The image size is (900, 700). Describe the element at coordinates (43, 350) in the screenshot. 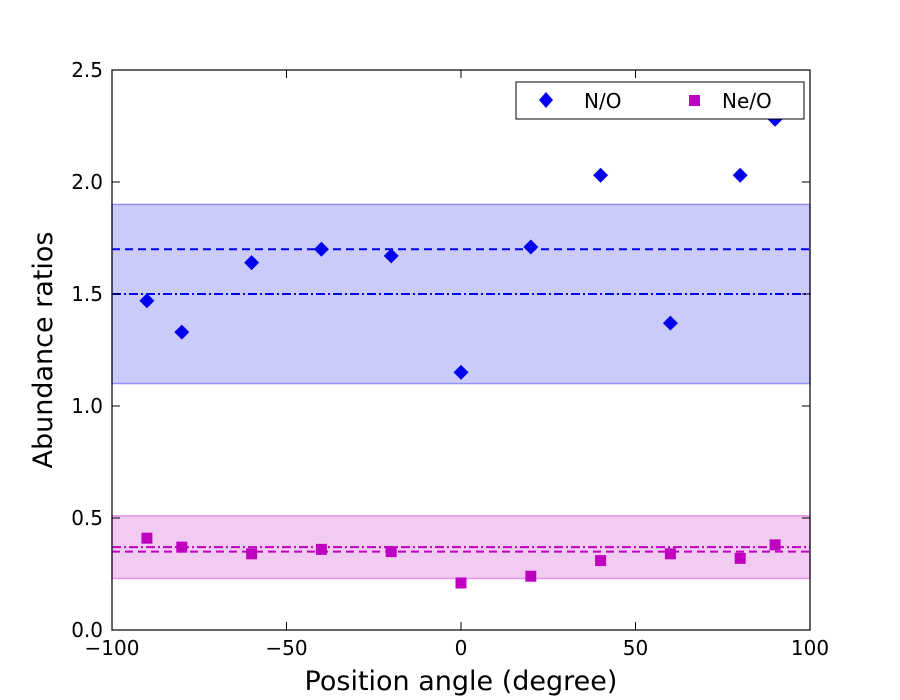

I see `y-axis-label: Abundance ratios` at that location.